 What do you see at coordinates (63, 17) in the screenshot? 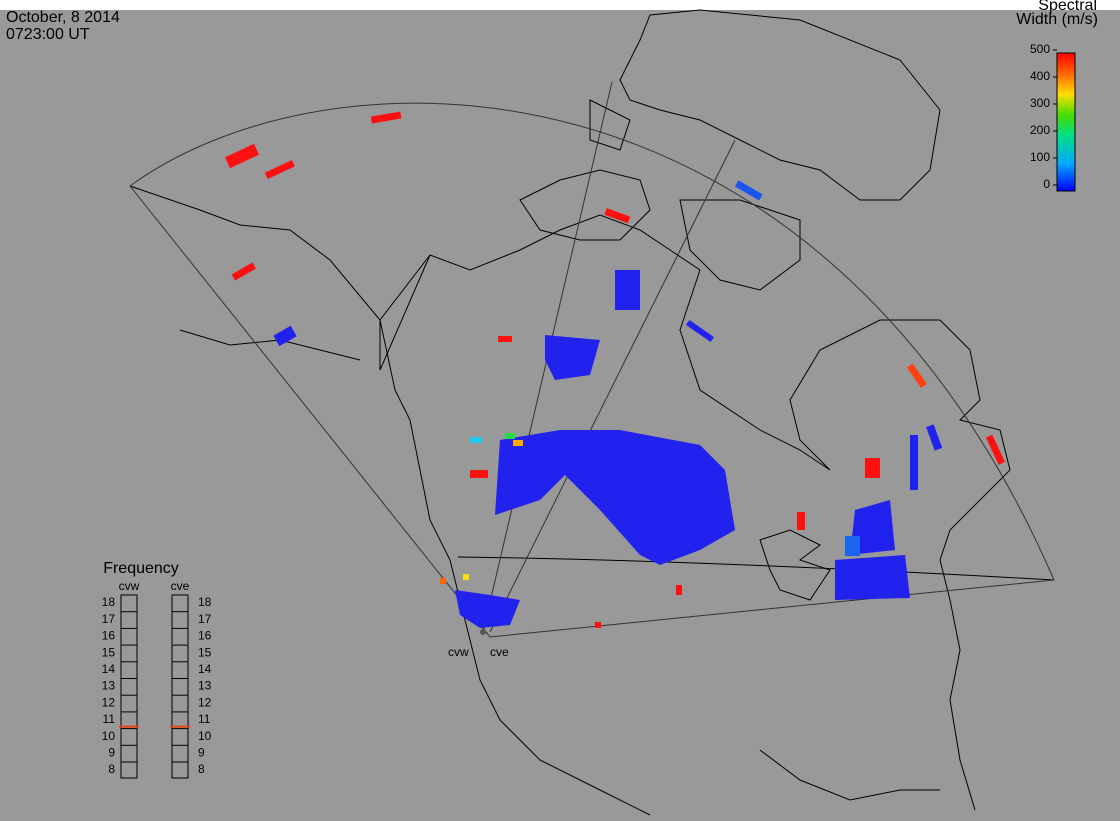
I see `date: October, 8 2014` at bounding box center [63, 17].